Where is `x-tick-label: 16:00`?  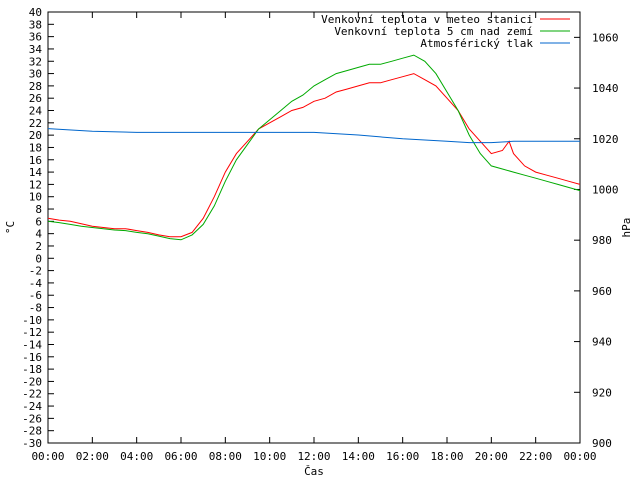 x-tick-label: 16:00 is located at coordinates (402, 456).